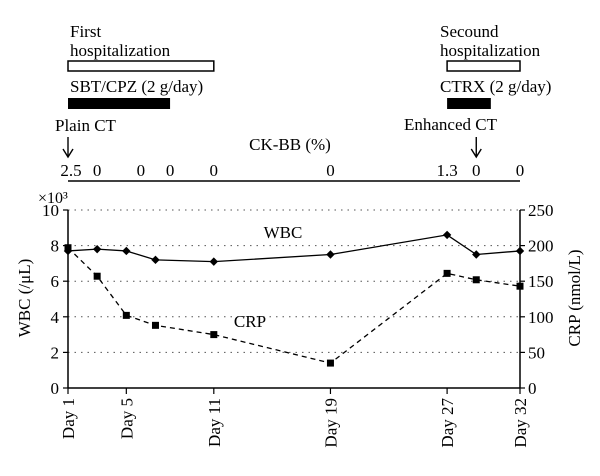 This screenshot has height=476, width=600. I want to click on y-right-tick-label-100: 100, so click(541, 317).